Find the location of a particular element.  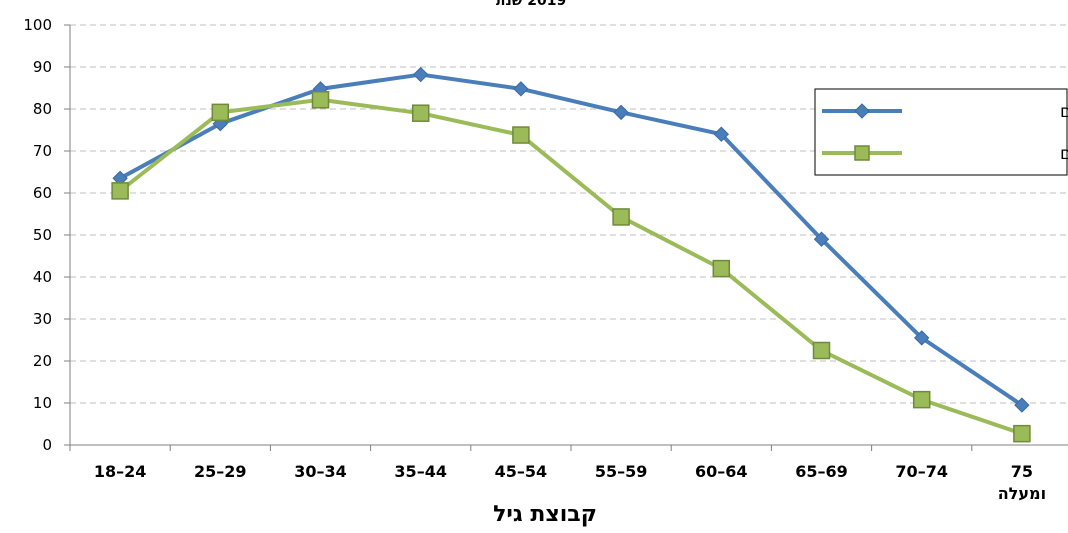

x-tick-label: 18–24 is located at coordinates (120, 471).